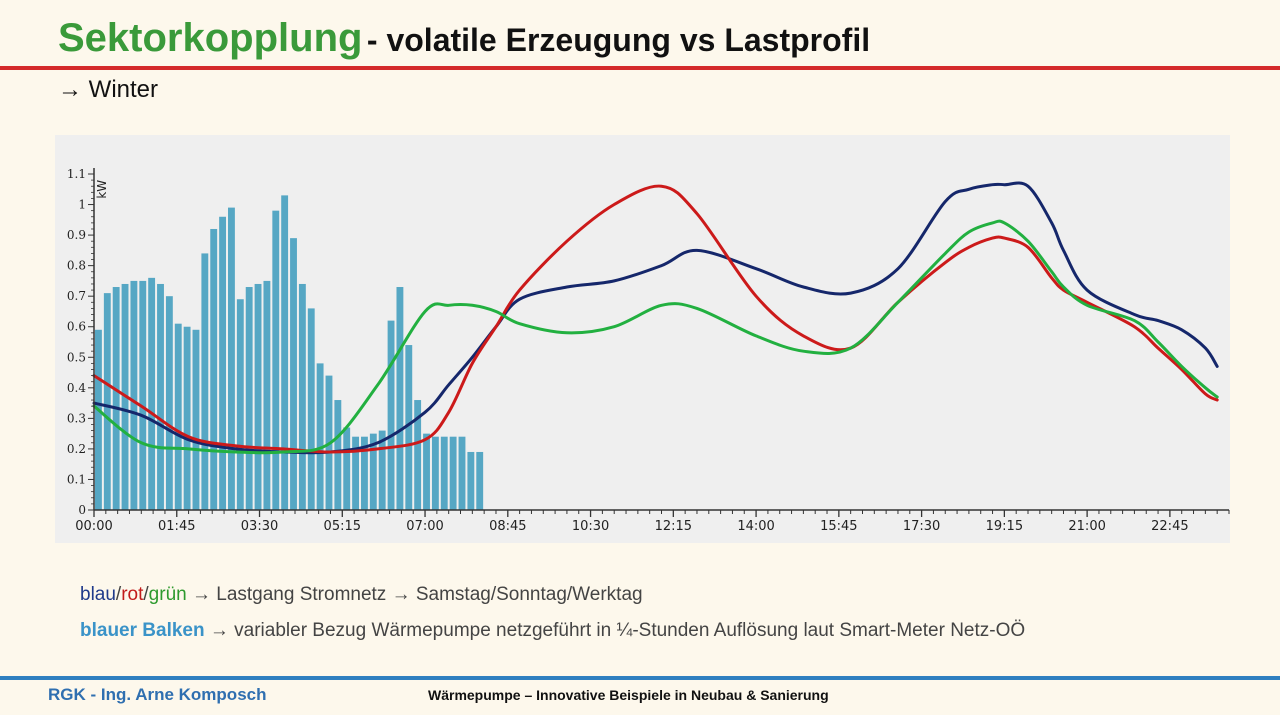  What do you see at coordinates (76, 327) in the screenshot?
I see `y-tick-label: 0.6` at bounding box center [76, 327].